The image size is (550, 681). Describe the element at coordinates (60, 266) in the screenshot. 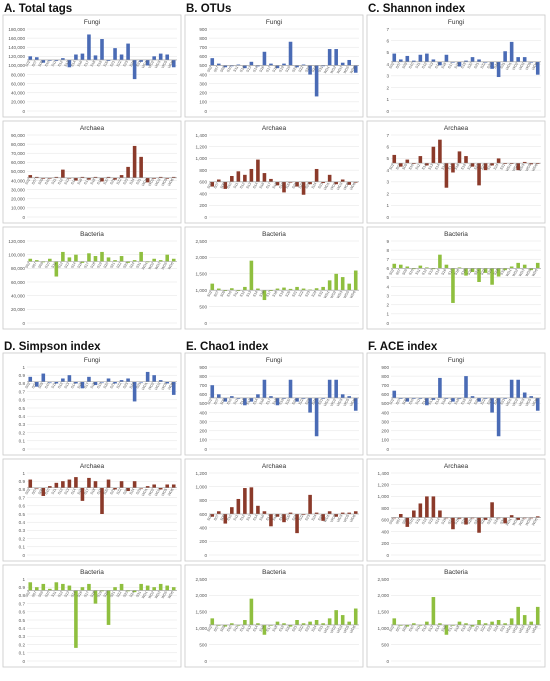

I see `x-tick-label: S12` at that location.